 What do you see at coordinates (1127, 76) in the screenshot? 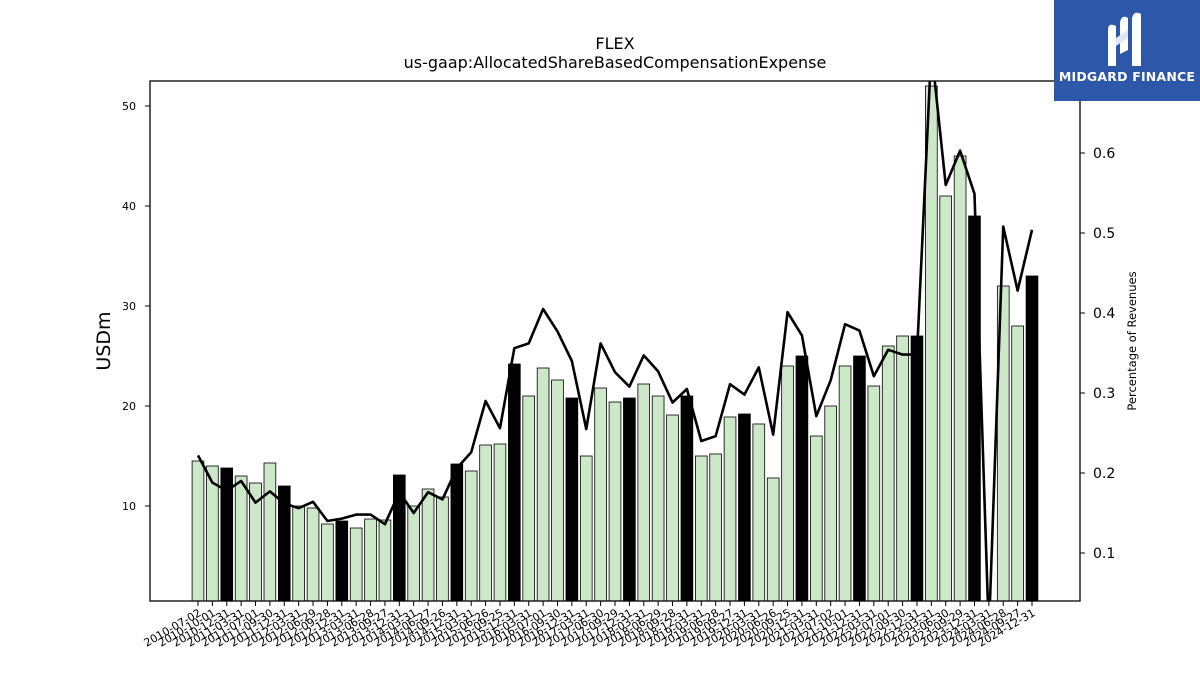
I see `brand-name: MIDGARD FINANCE` at bounding box center [1127, 76].